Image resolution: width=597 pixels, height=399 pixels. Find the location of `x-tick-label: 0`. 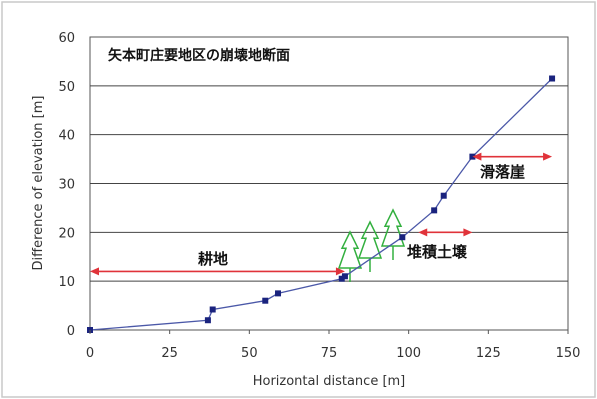

x-tick-label: 0 is located at coordinates (90, 353).